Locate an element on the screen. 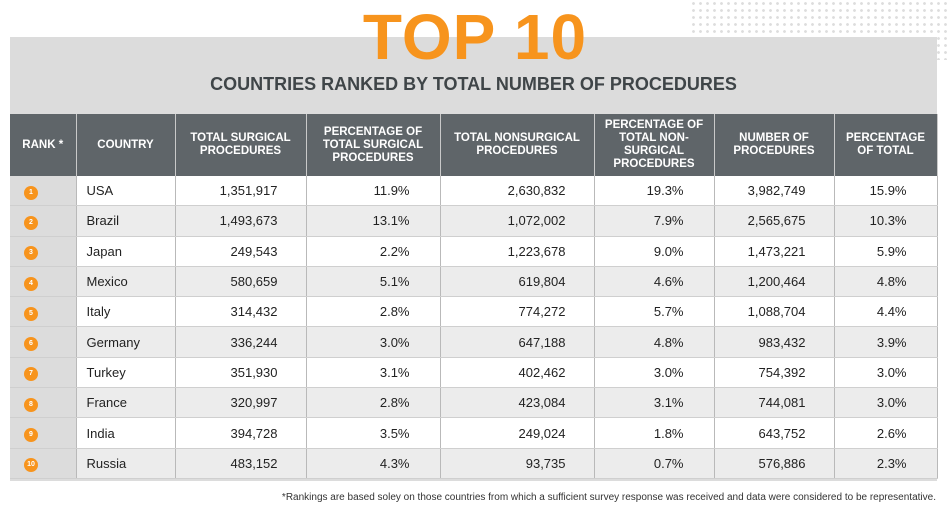 The height and width of the screenshot is (513, 950). country-cell: Turkey is located at coordinates (126, 373).